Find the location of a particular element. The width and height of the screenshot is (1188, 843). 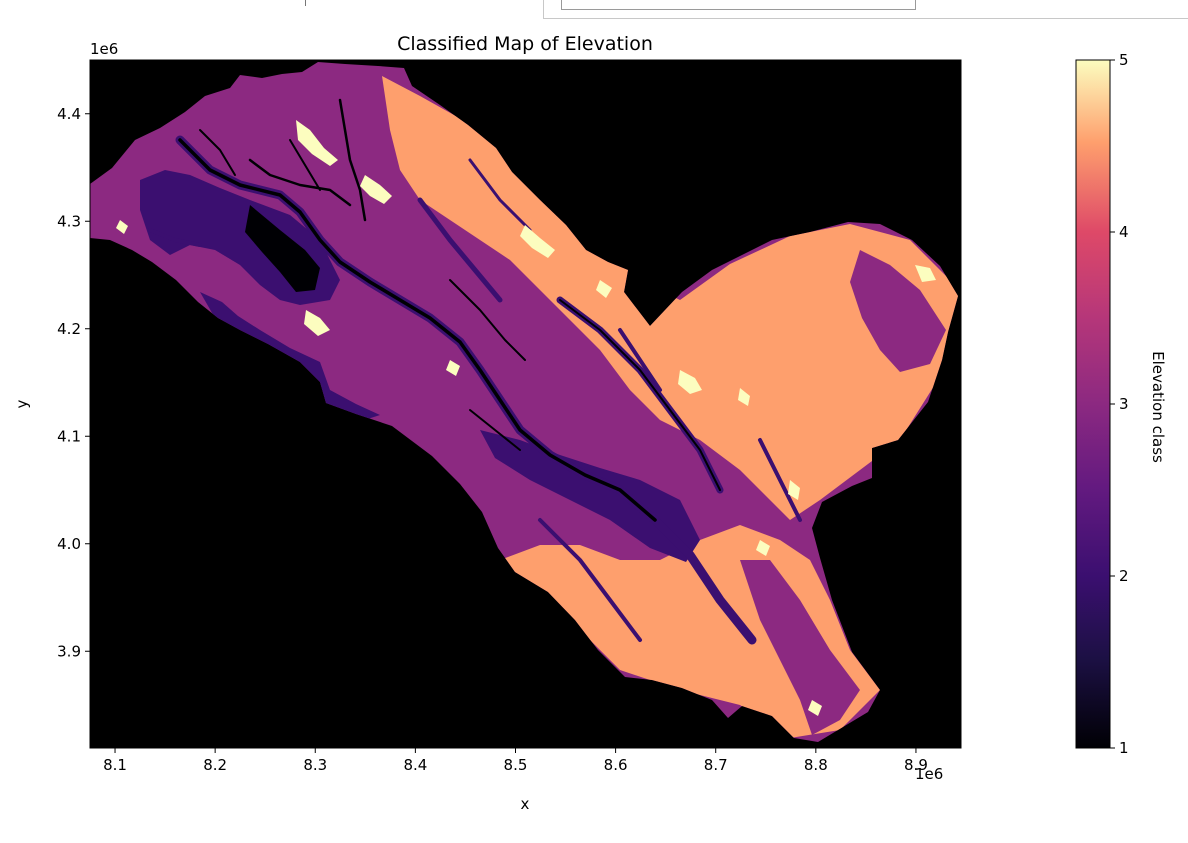

x-tick-label: 8.5 is located at coordinates (516, 765).